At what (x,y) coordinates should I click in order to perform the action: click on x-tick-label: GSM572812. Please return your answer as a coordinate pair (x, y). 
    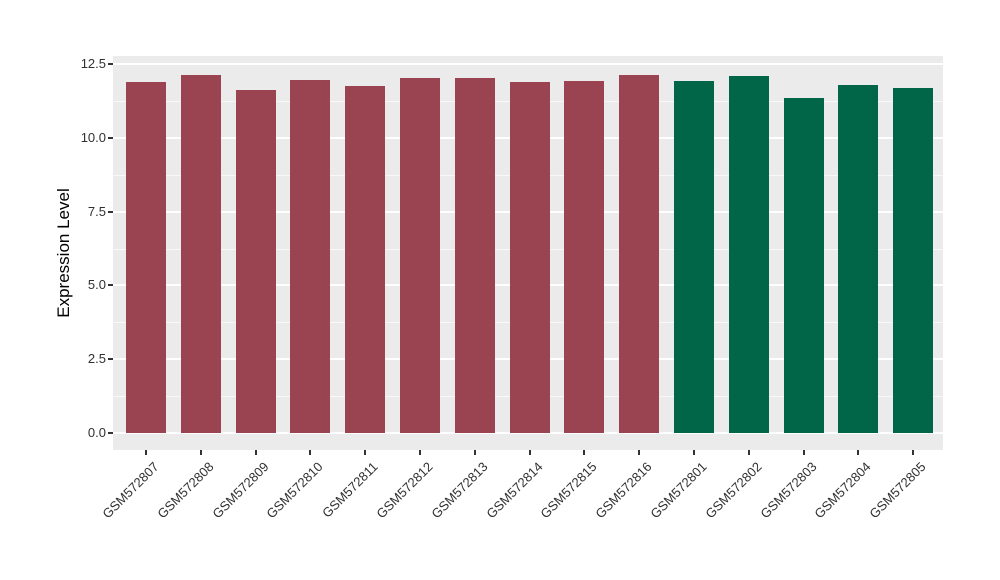
    Looking at the image, I should click on (404, 490).